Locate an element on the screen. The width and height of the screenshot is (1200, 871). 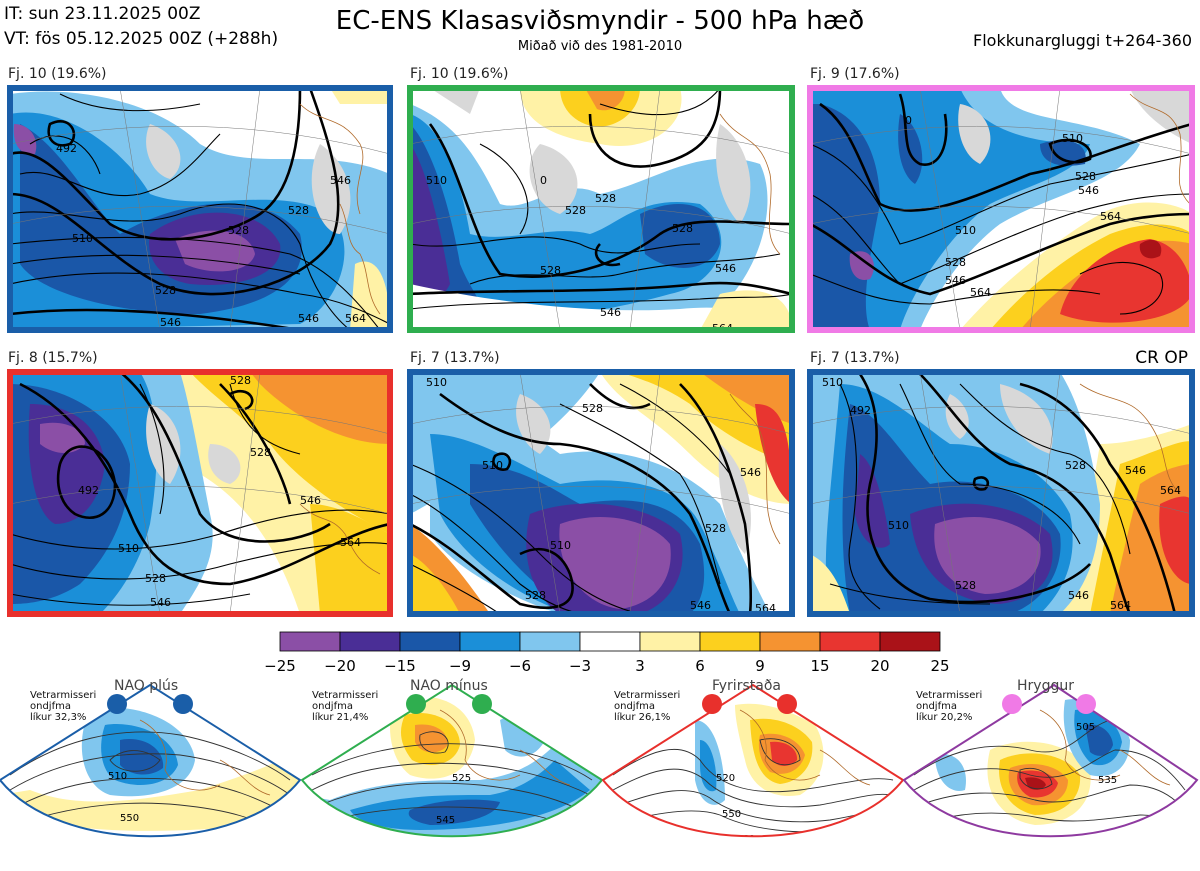
colorbar-tick-label: 20 is located at coordinates (879, 666).